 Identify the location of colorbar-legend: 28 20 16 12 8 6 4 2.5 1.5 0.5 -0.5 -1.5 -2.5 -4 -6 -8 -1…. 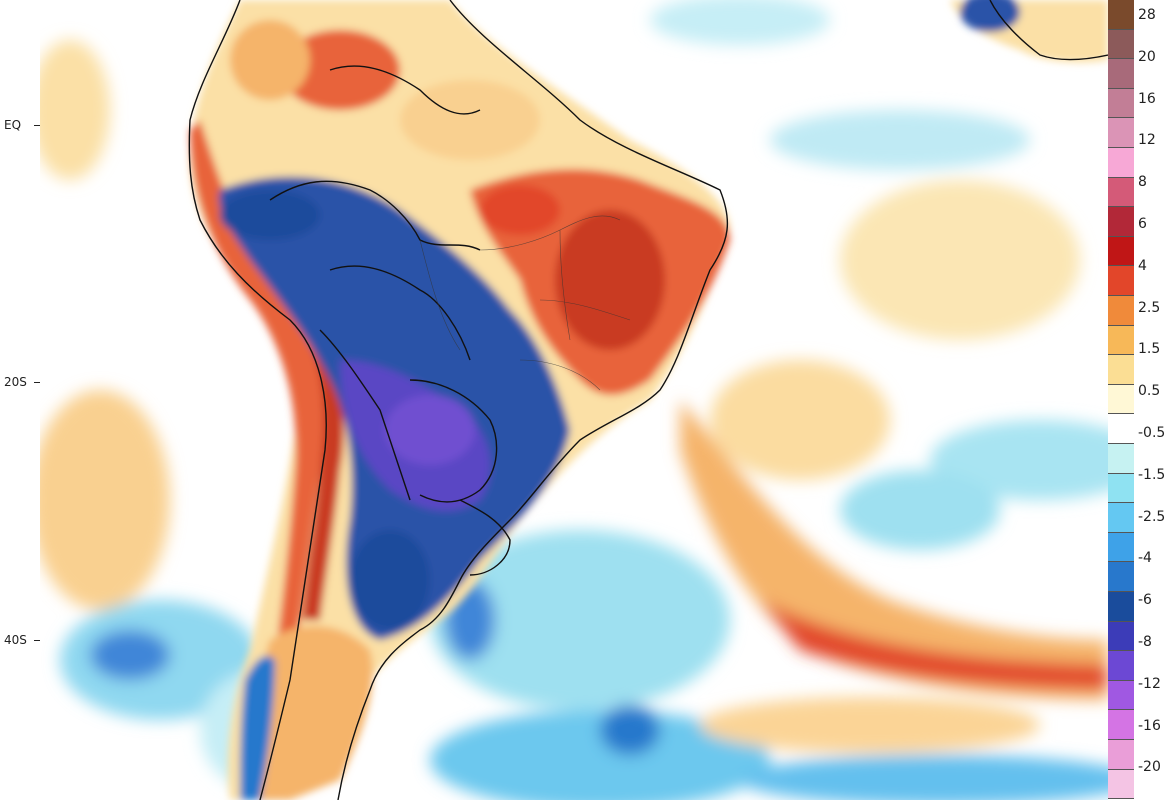
(1139, 400).